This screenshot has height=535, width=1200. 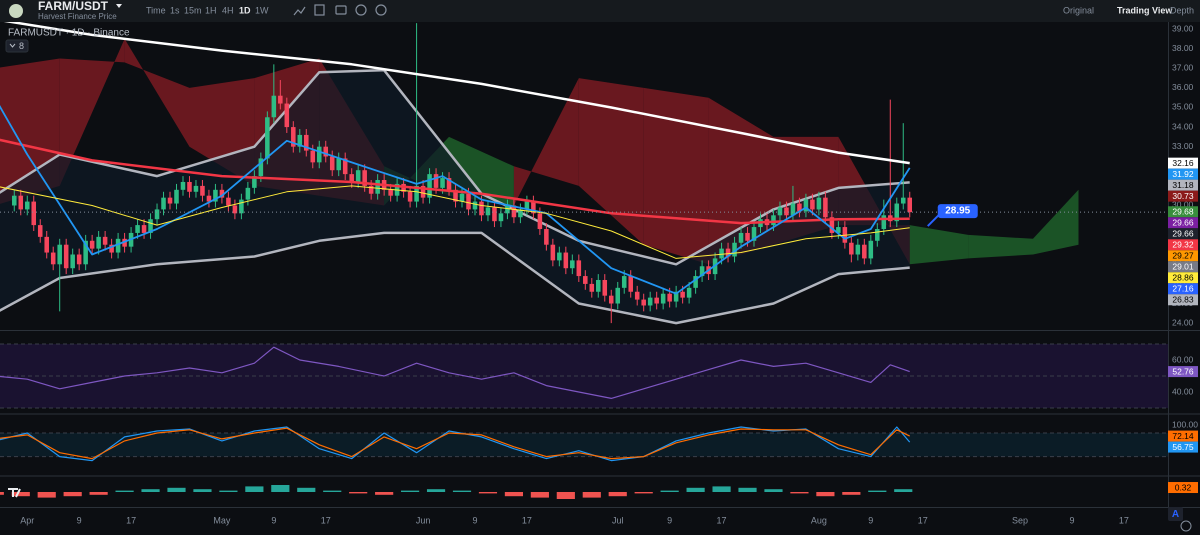 I want to click on pane: 40.00 60.00 52.76, so click(x=599, y=376).